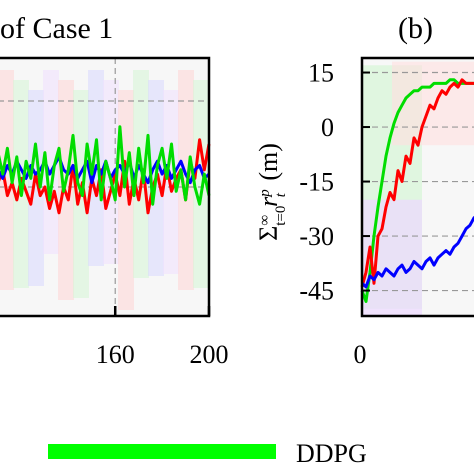 The height and width of the screenshot is (474, 474). I want to click on legend-swatch-ddpg, so click(162, 451).